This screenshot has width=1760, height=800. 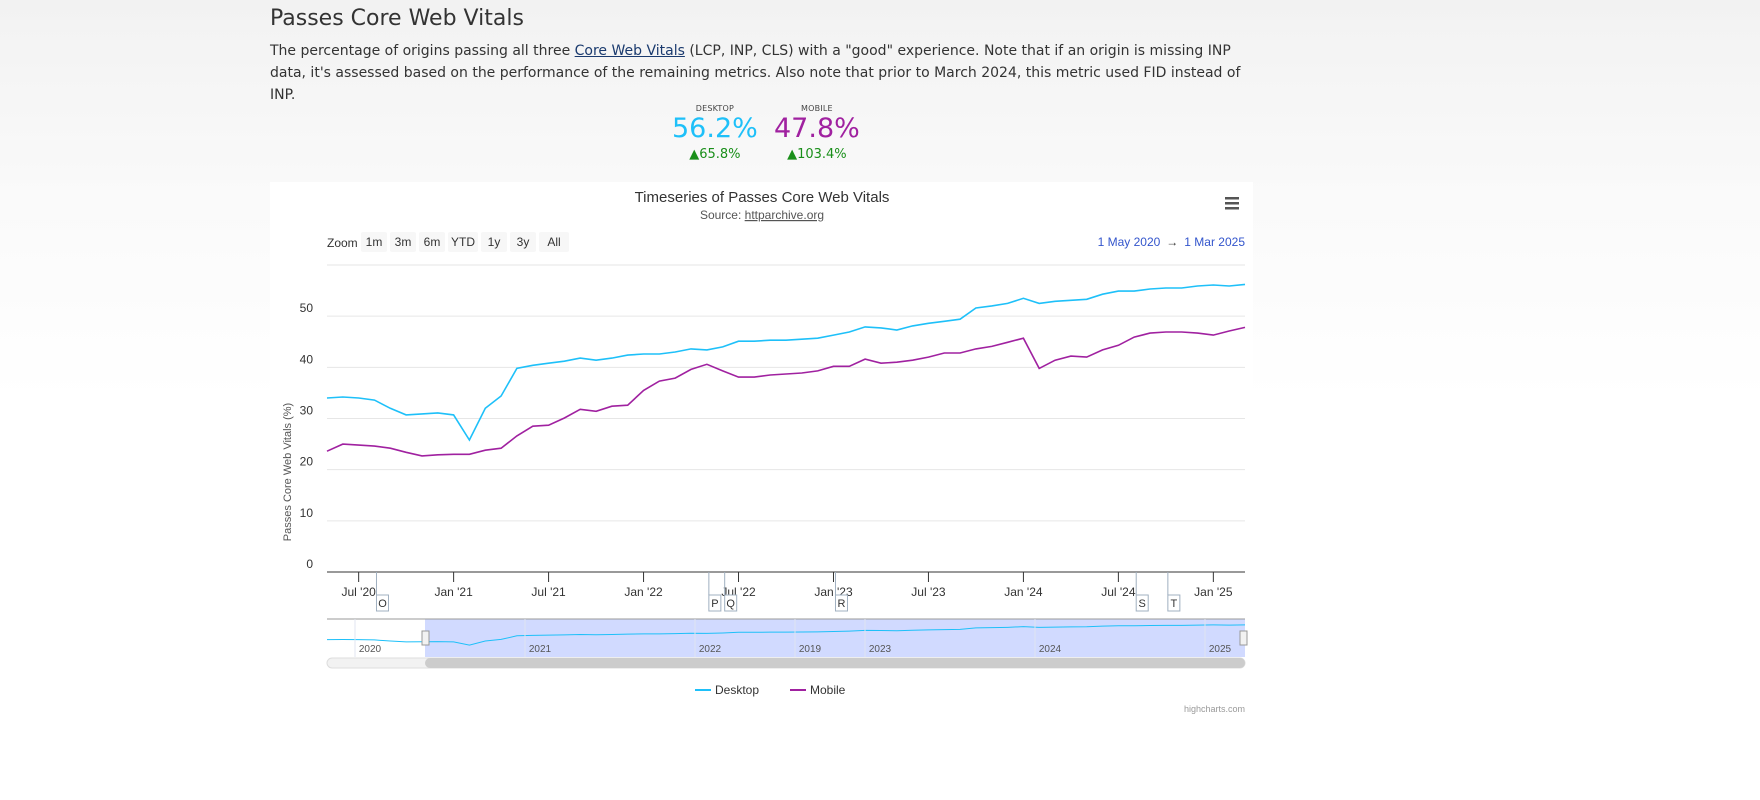 I want to click on range-to: 1 Mar 2025, so click(x=1214, y=242).